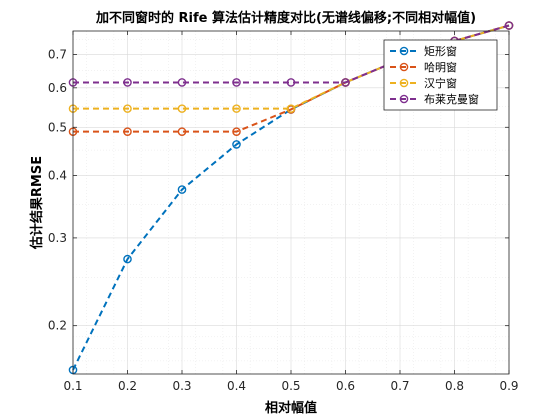 The width and height of the screenshot is (560, 420). What do you see at coordinates (57, 127) in the screenshot?
I see `y-tick-label: 0.5` at bounding box center [57, 127].